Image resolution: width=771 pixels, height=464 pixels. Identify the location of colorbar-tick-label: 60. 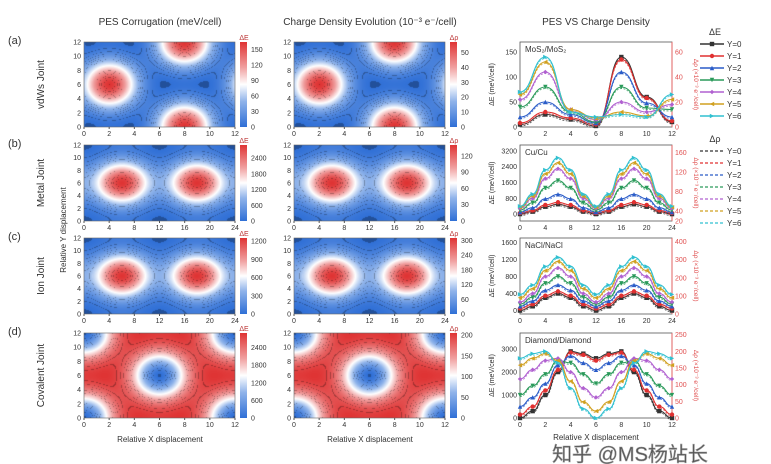
(465, 189).